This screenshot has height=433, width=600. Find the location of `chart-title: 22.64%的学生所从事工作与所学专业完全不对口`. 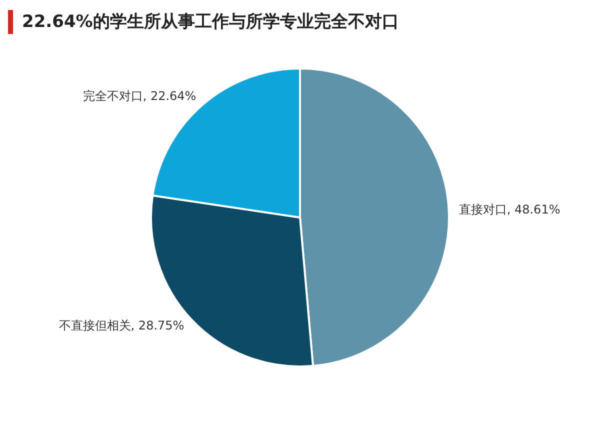

chart-title: 22.64%的学生所从事工作与所学专业完全不对口 is located at coordinates (210, 22).